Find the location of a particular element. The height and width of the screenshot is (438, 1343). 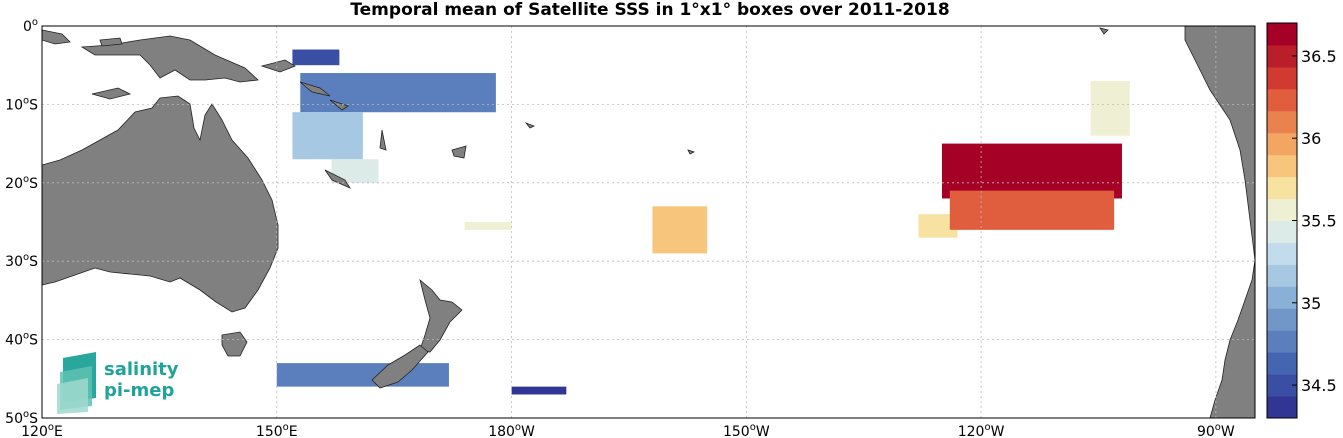

lon-tick-label: 120oW is located at coordinates (981, 430).